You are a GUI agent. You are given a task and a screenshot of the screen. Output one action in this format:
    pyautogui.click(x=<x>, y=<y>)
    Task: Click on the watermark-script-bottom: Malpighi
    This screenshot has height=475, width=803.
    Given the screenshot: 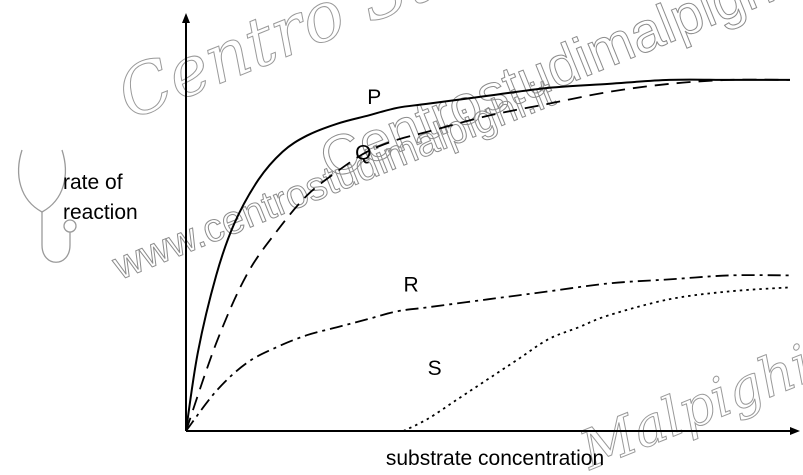 What is the action you would take?
    pyautogui.click(x=686, y=404)
    